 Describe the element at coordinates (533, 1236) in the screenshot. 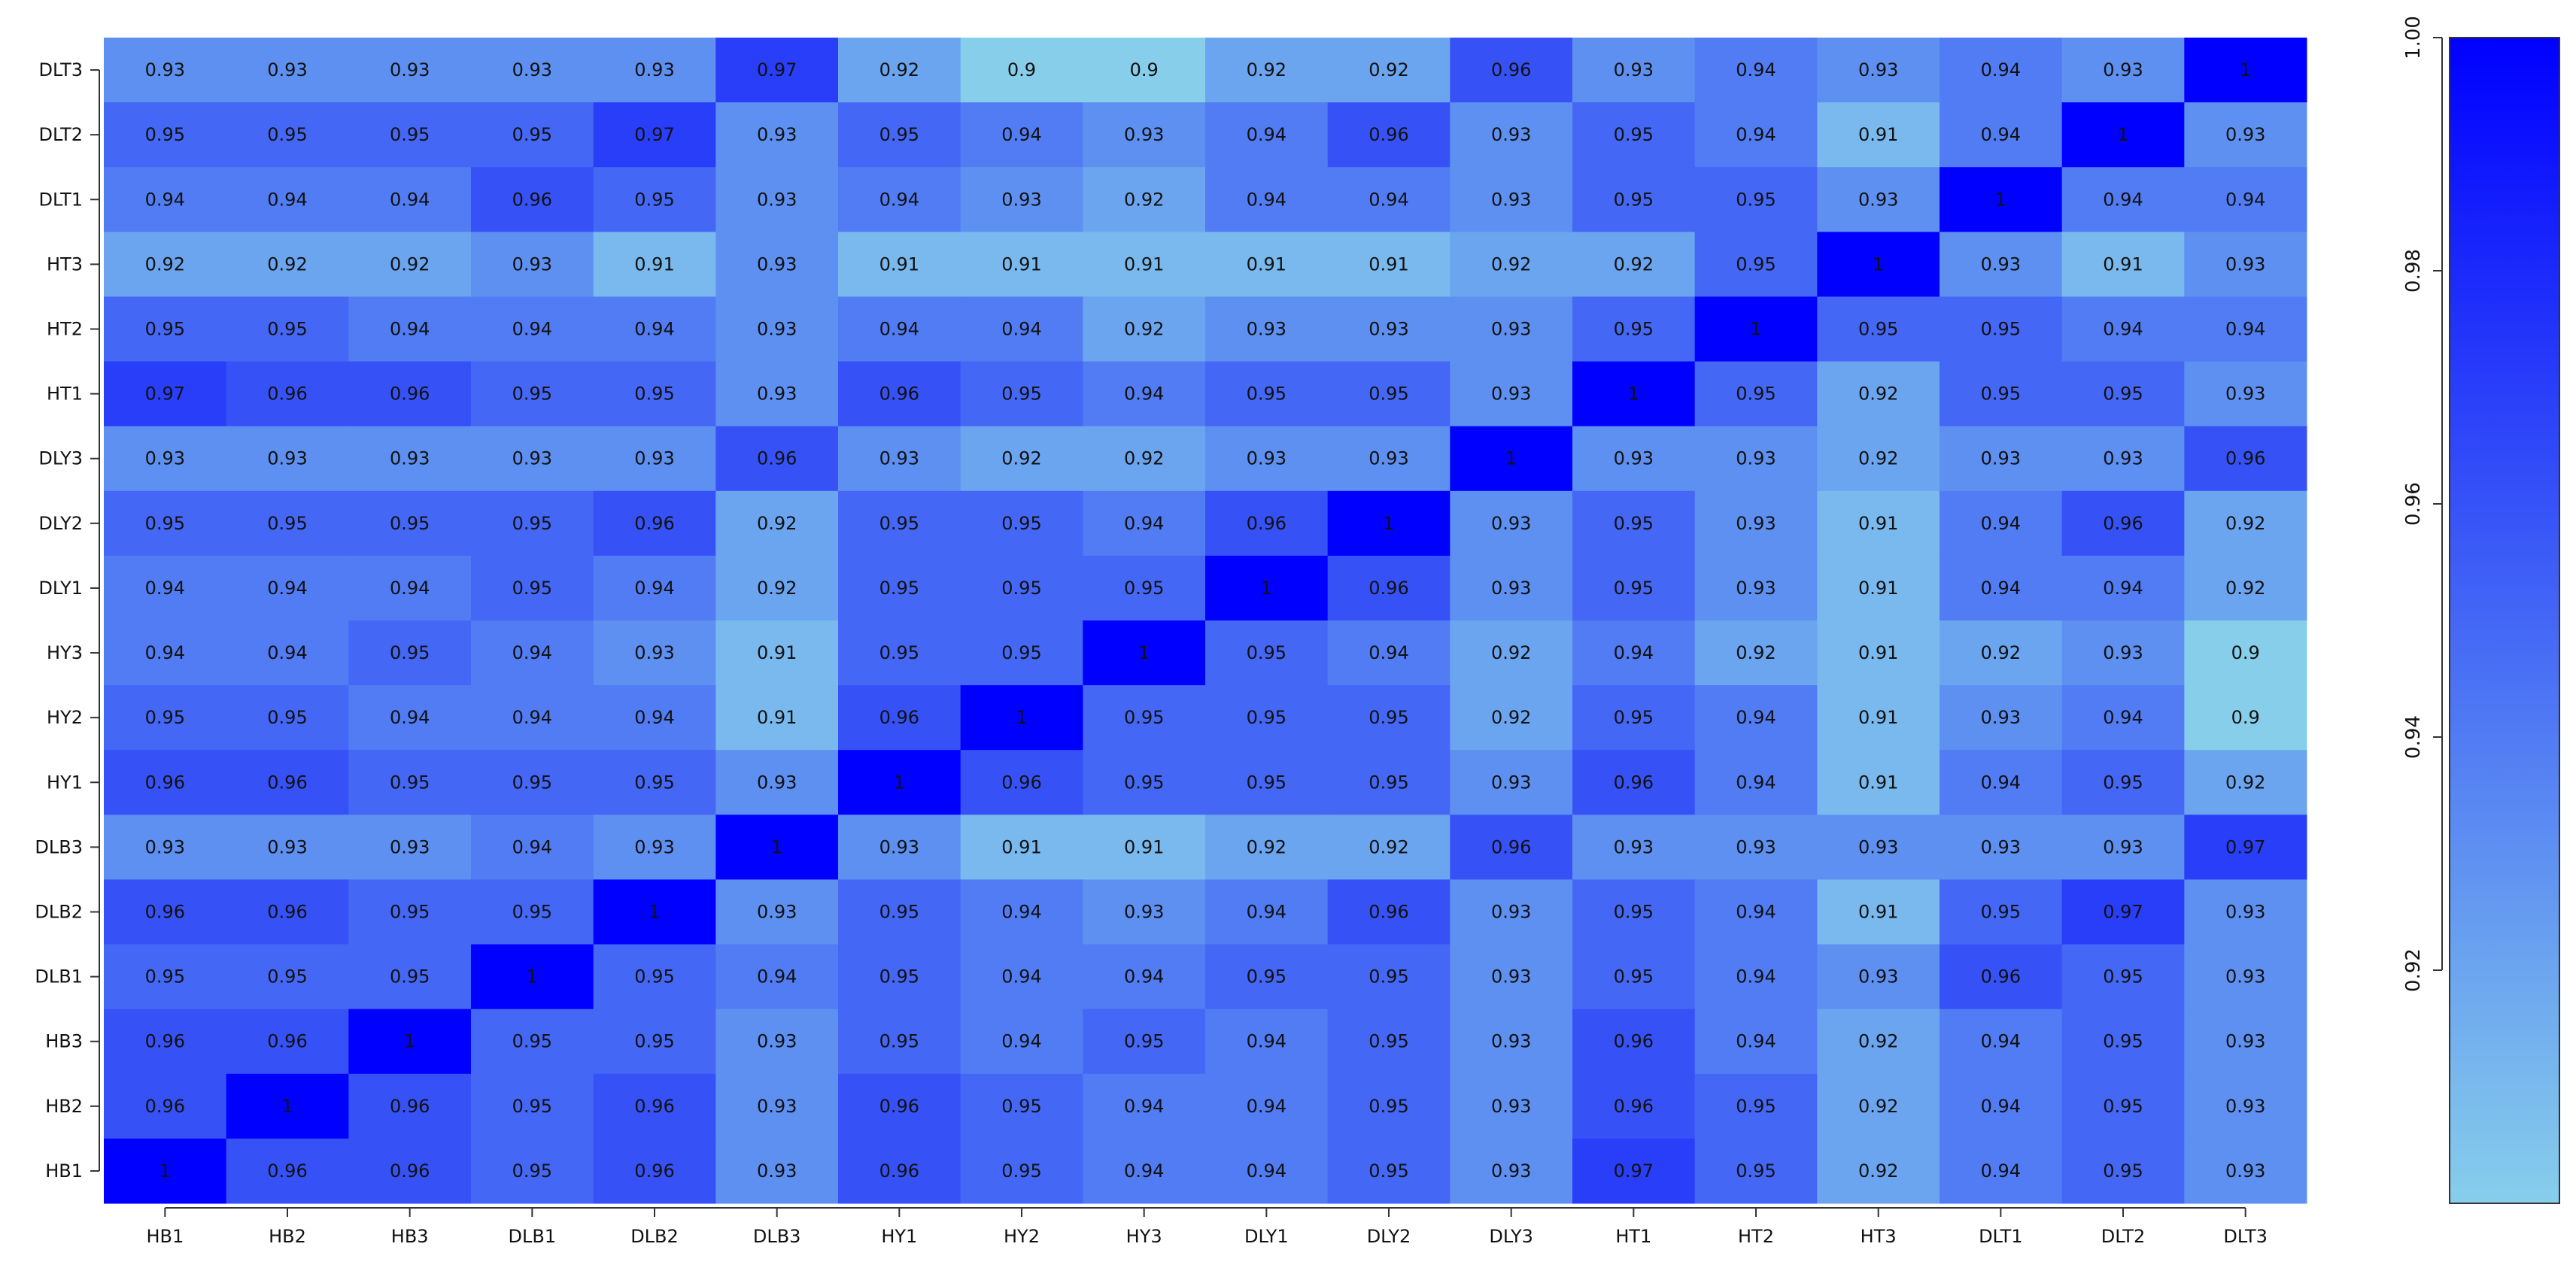

I see `x-tick-label: DLB1` at that location.